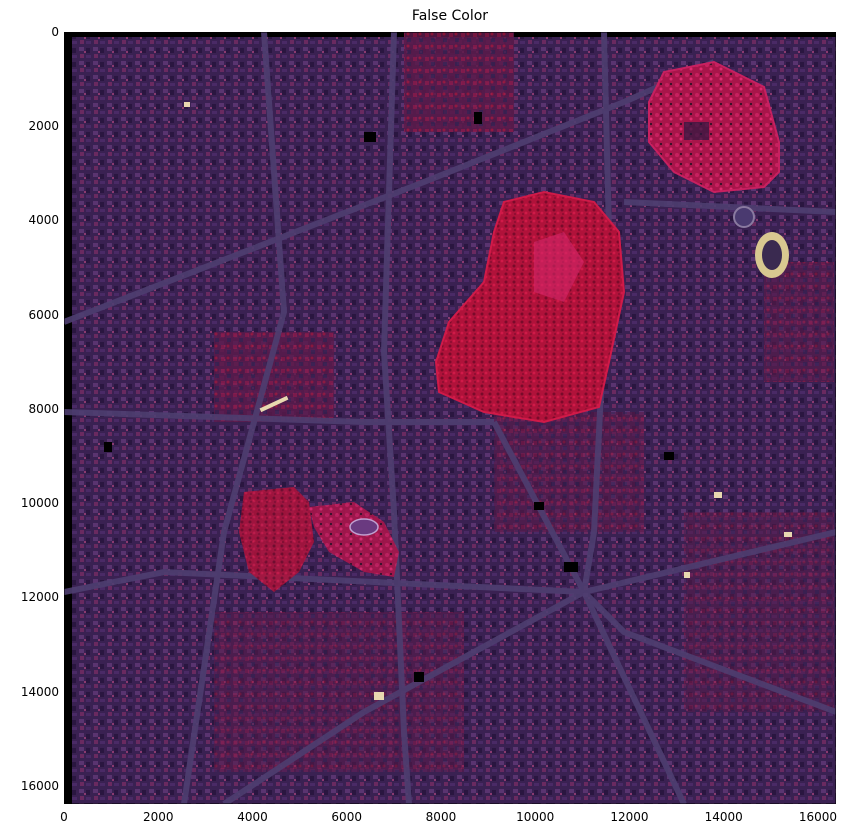 The image size is (847, 836). I want to click on y-tick-label: 6000, so click(43, 314).